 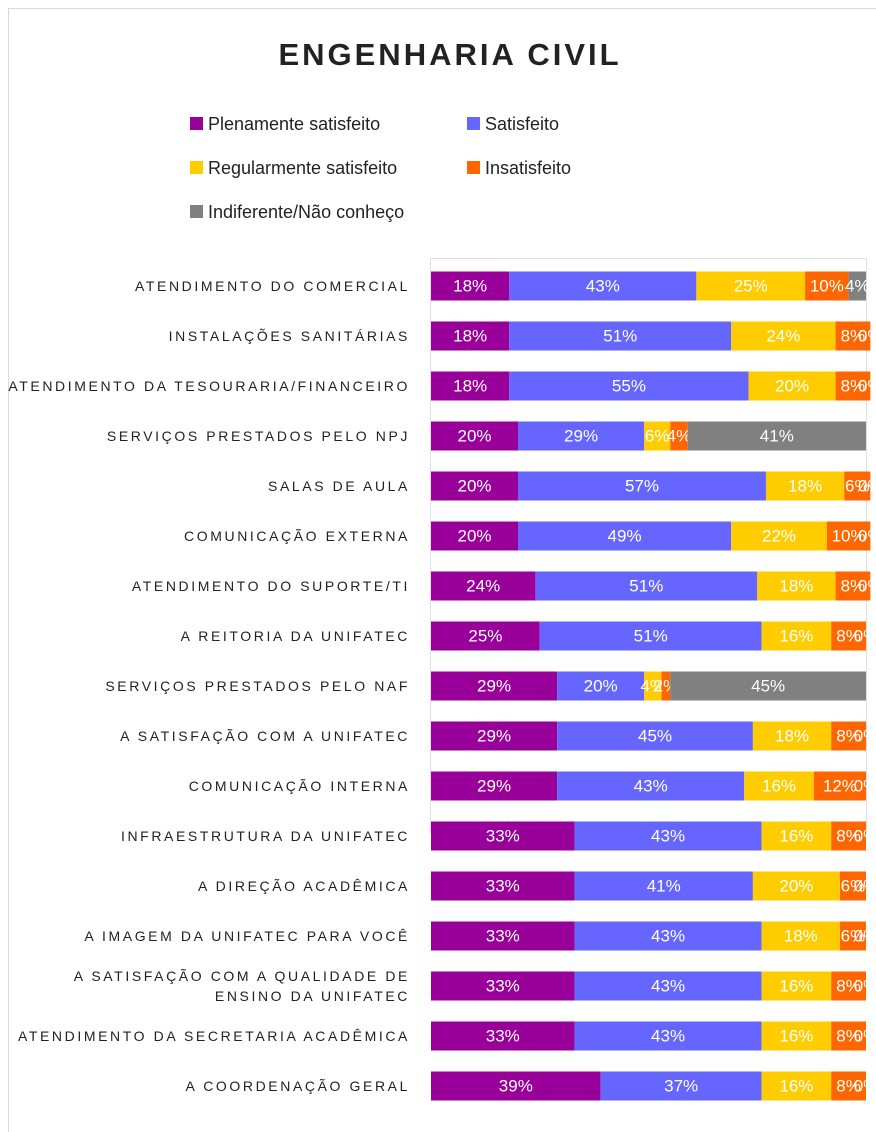 I want to click on category-label: A REITORIA DA UNIFATEC, so click(x=295, y=636).